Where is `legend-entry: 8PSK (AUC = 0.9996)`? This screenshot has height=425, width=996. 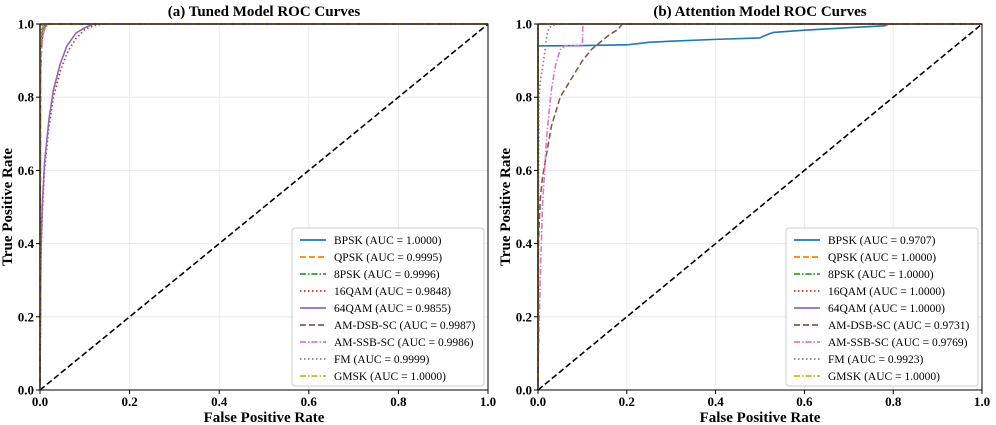
legend-entry: 8PSK (AUC = 0.9996) is located at coordinates (387, 275).